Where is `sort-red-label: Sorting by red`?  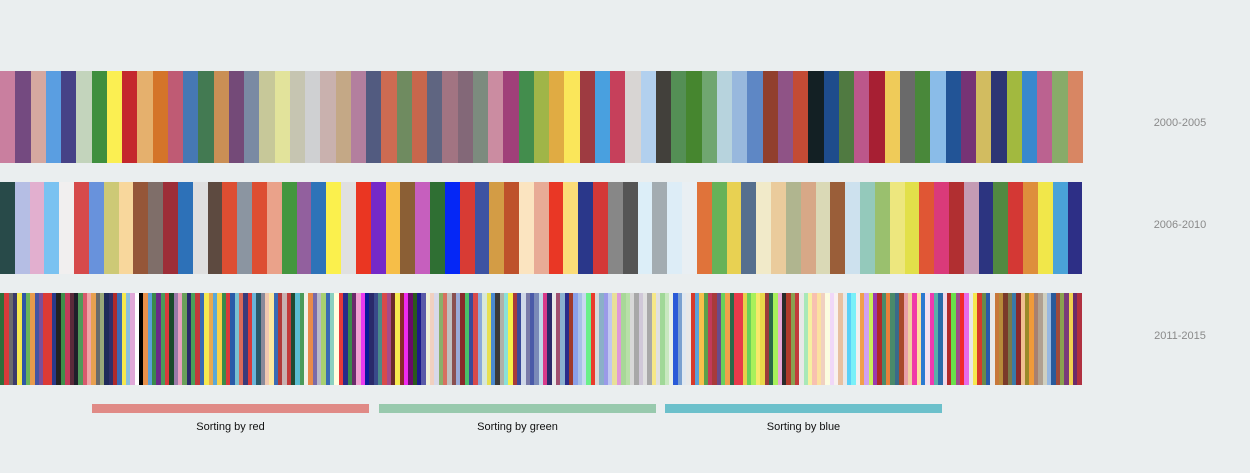 sort-red-label: Sorting by red is located at coordinates (230, 427).